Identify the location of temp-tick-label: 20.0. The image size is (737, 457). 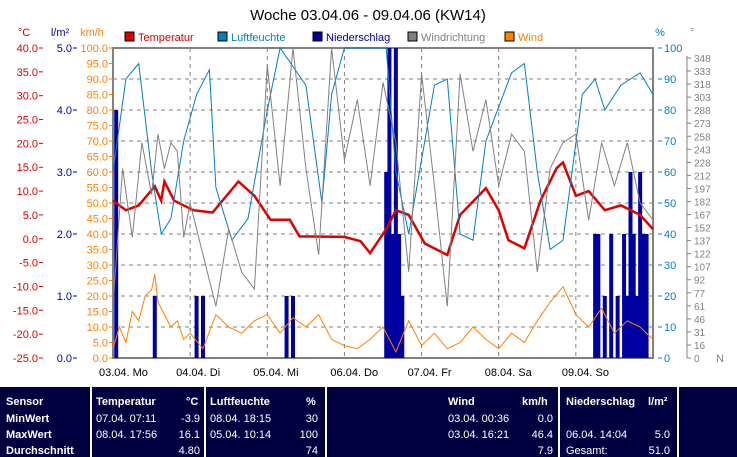
(27, 144).